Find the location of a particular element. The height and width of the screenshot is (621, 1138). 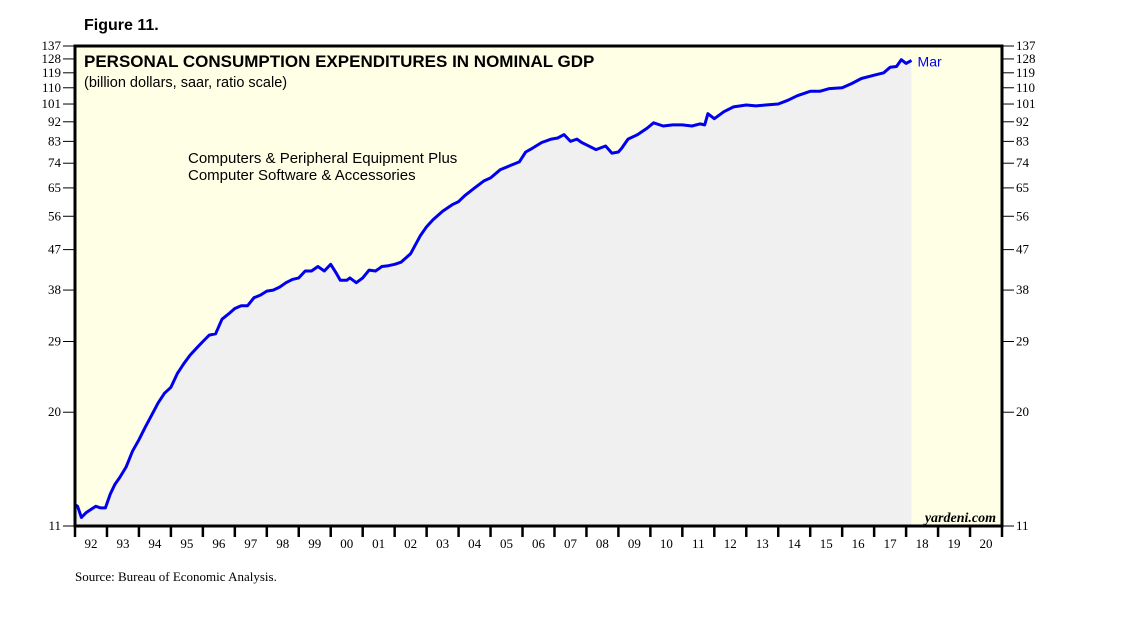

x-tick-label: 96 is located at coordinates (219, 543).